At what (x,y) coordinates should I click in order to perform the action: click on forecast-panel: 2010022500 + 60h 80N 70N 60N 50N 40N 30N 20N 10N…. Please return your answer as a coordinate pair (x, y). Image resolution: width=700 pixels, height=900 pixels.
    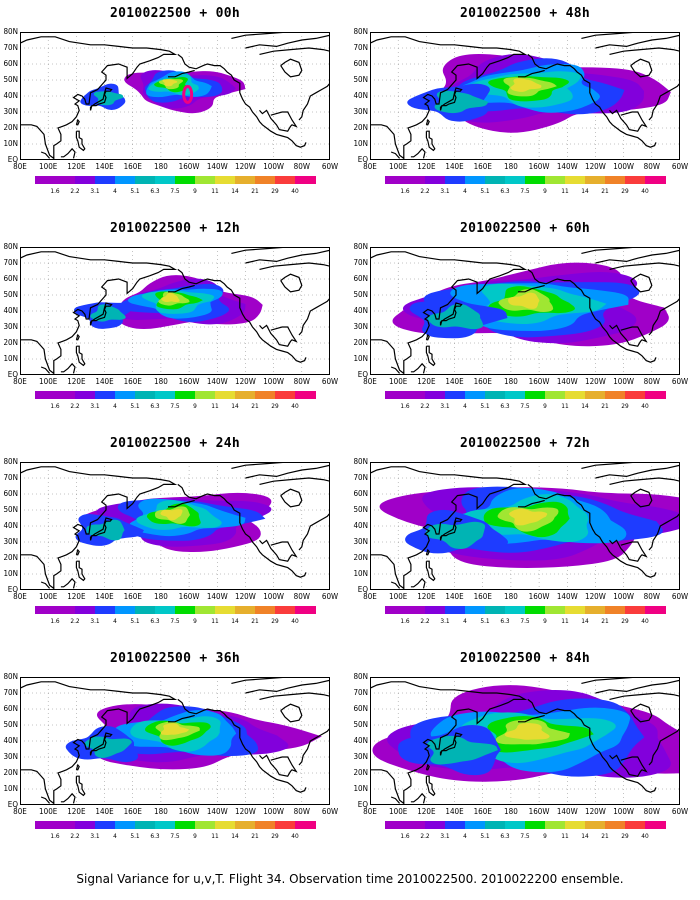
    Looking at the image, I should click on (525, 322).